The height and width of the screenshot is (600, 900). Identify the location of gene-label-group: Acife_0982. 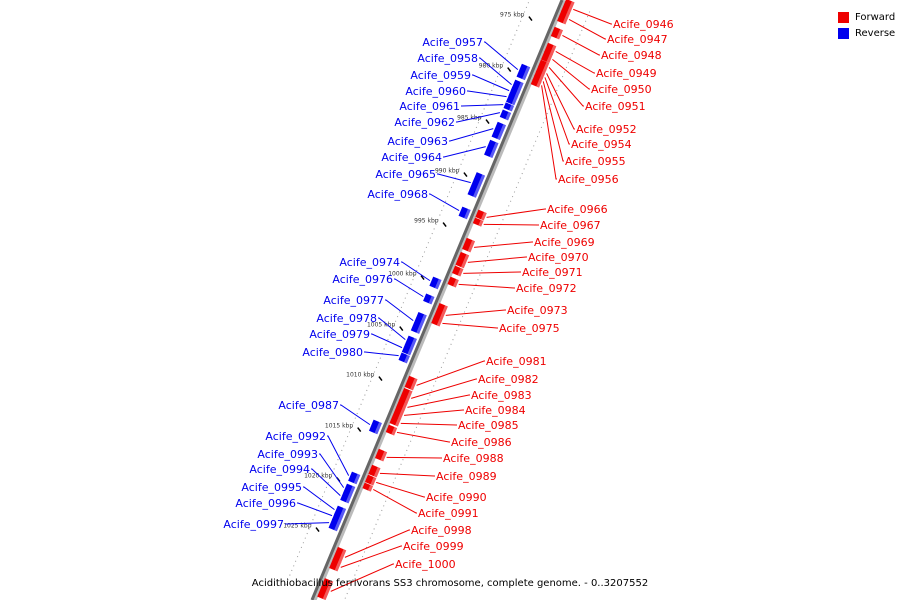
(475, 386).